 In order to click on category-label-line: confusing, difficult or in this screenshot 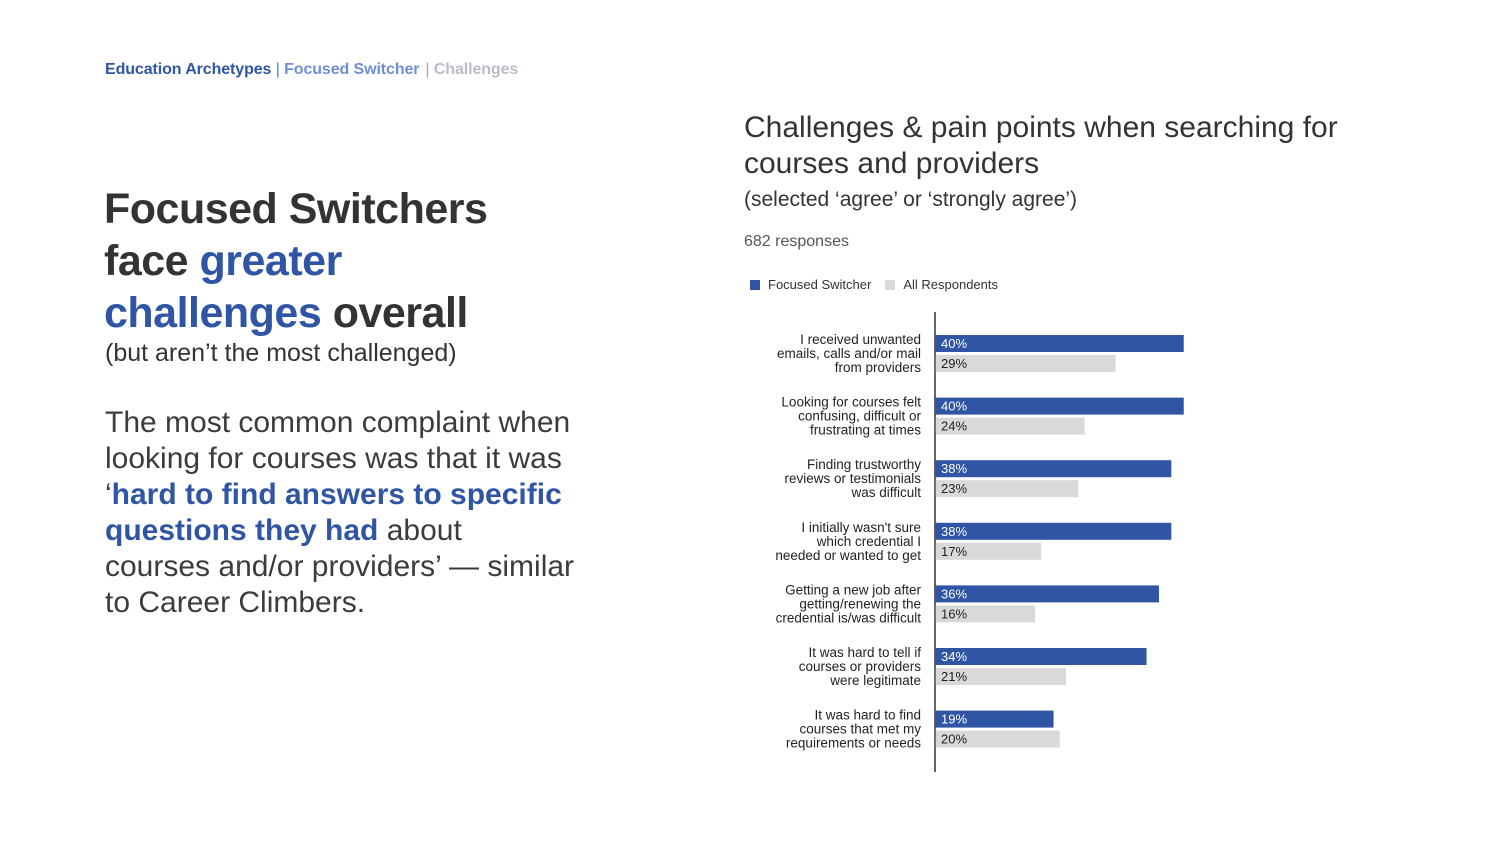, I will do `click(859, 416)`.